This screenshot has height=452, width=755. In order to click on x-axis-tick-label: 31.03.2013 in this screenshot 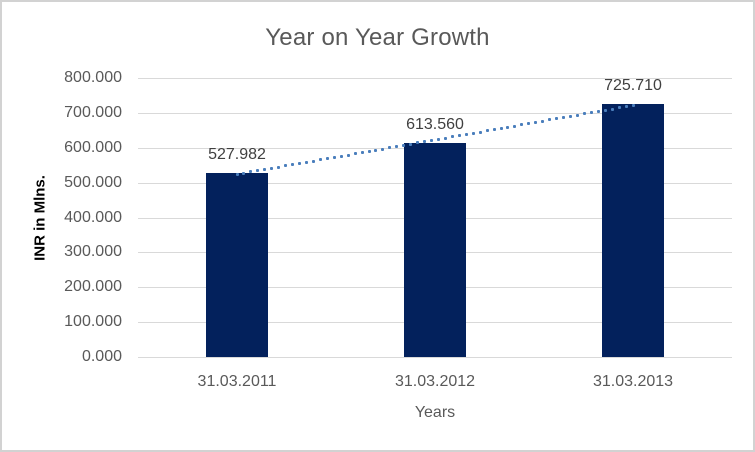, I will do `click(633, 381)`.